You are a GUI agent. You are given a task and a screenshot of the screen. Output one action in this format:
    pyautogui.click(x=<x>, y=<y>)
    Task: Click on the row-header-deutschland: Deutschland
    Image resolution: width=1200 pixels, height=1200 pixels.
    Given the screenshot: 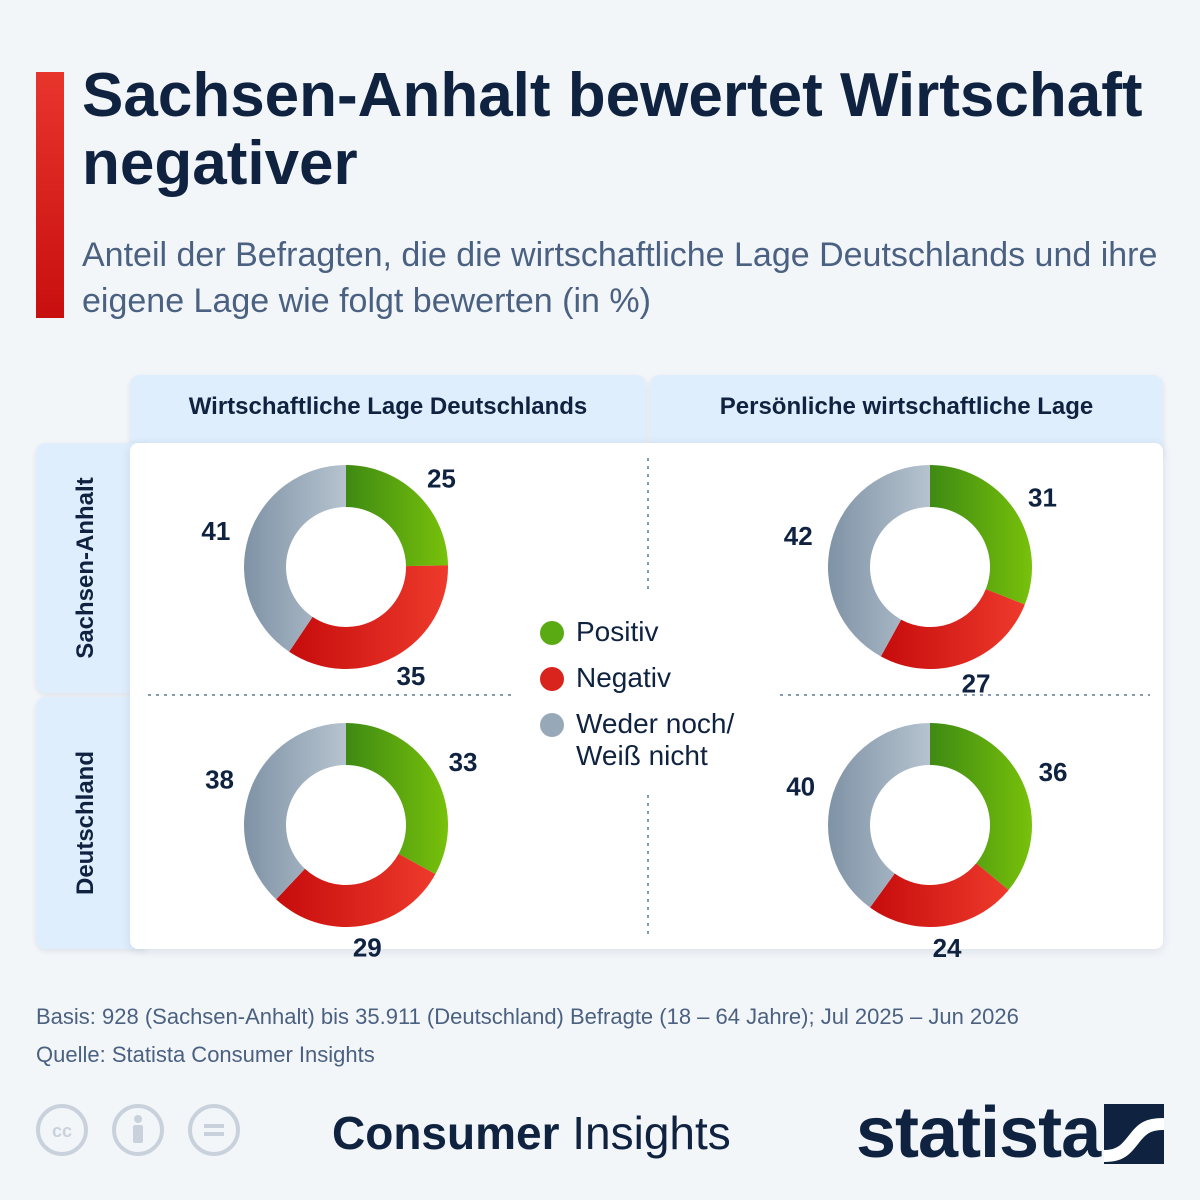 What is the action you would take?
    pyautogui.click(x=91, y=823)
    